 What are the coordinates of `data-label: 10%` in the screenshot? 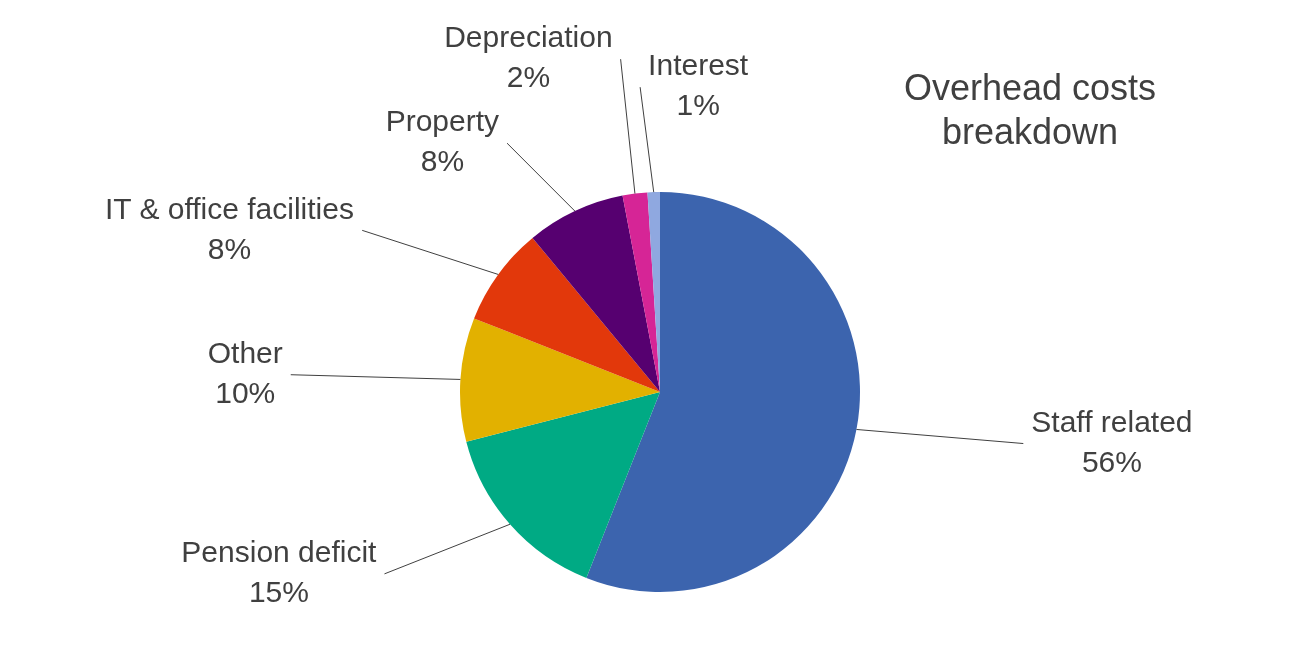 It's located at (245, 392).